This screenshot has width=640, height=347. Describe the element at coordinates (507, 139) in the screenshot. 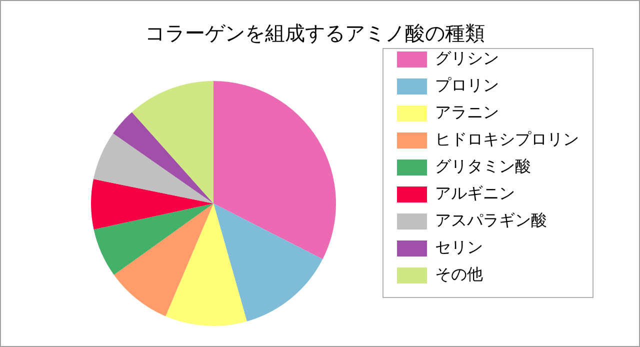

I see `legend-label: ヒドロキシプロリン` at that location.